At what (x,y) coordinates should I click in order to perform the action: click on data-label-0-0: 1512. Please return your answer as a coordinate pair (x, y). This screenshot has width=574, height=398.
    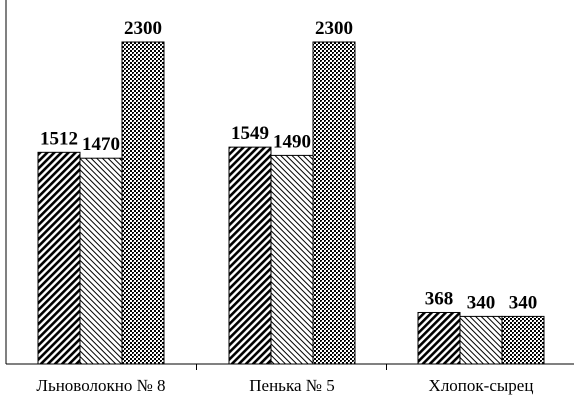
    Looking at the image, I should click on (59, 138).